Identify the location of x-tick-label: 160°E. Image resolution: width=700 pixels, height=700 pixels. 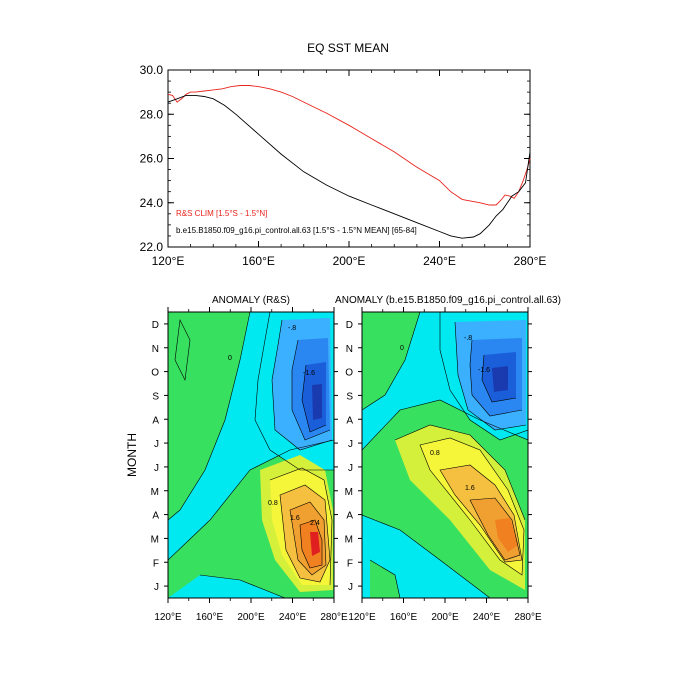
(258, 261).